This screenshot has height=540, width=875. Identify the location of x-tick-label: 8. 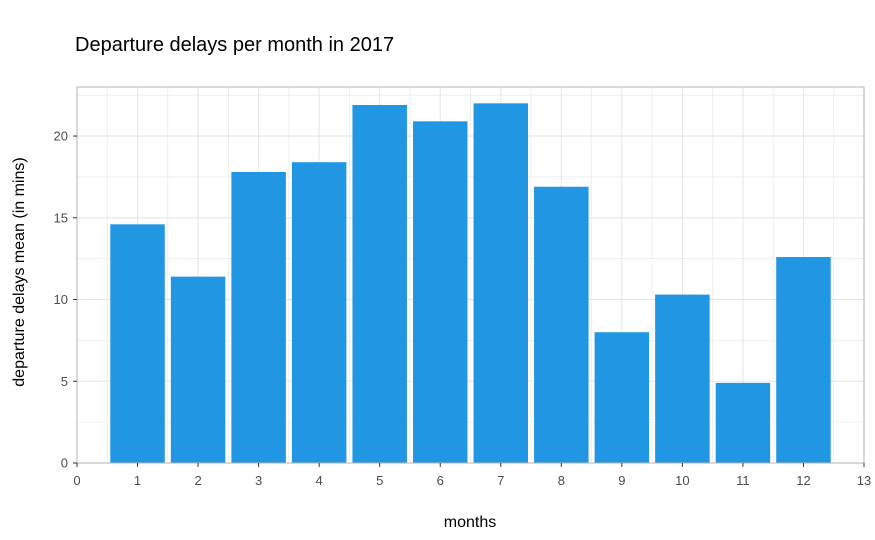
(561, 480).